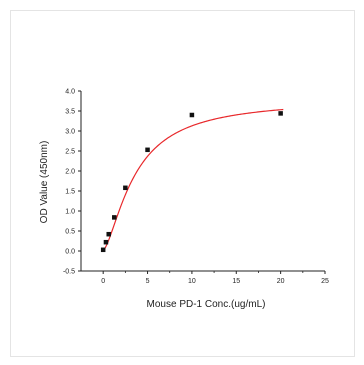  I want to click on y-tick-label: 2.5, so click(70, 152).